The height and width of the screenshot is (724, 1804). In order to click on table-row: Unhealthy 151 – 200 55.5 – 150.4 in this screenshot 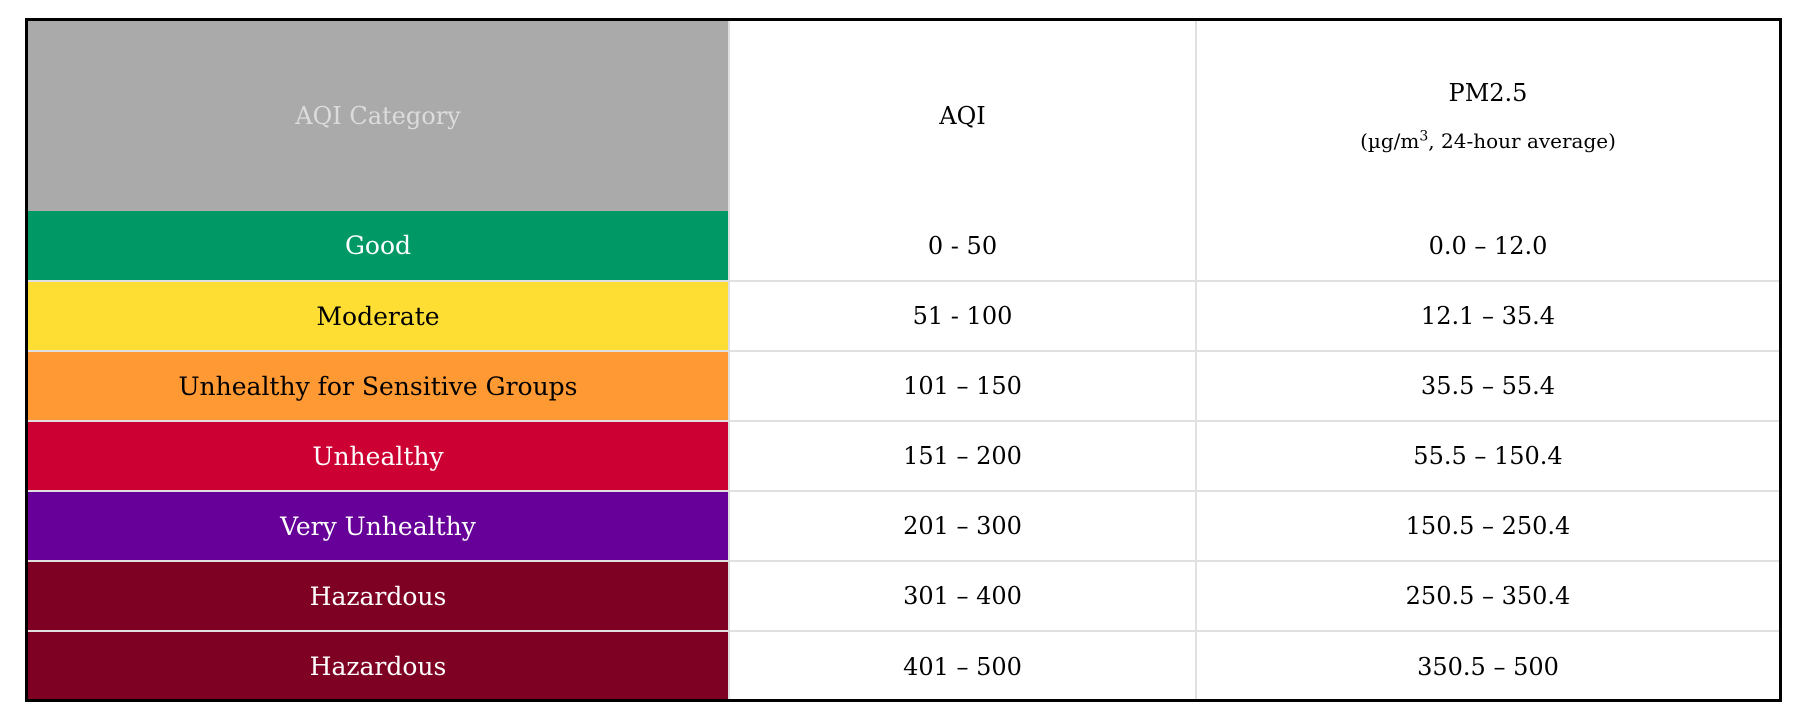, I will do `click(903, 456)`.